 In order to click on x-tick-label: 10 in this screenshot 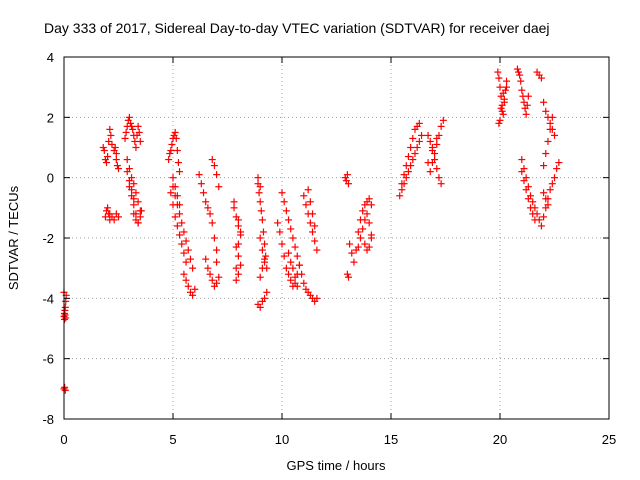, I will do `click(282, 439)`.